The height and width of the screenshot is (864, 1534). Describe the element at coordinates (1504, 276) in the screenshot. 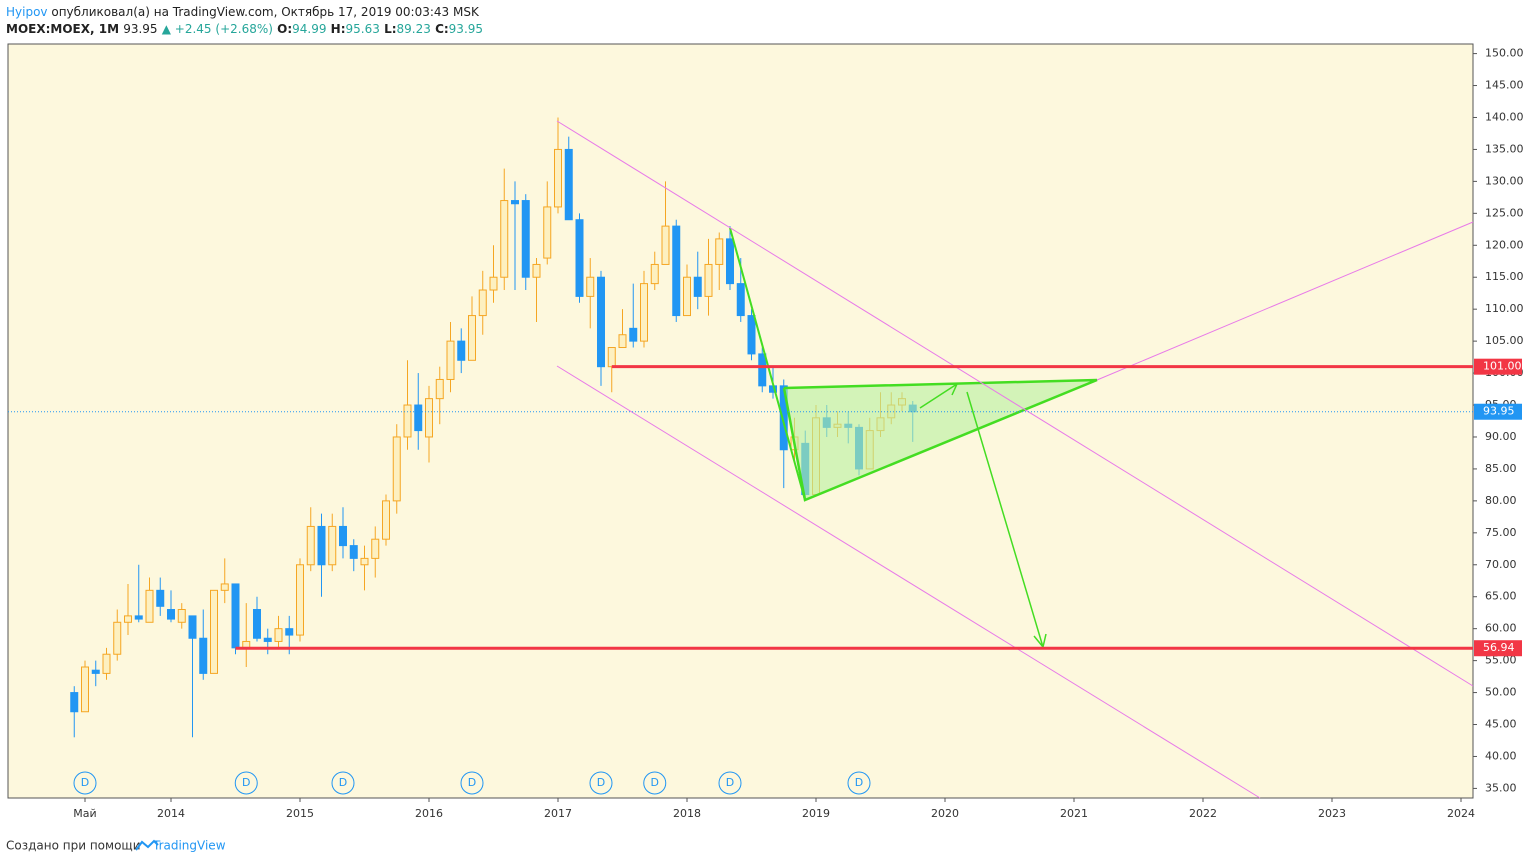

I see `y-tick-label: 115.00` at that location.